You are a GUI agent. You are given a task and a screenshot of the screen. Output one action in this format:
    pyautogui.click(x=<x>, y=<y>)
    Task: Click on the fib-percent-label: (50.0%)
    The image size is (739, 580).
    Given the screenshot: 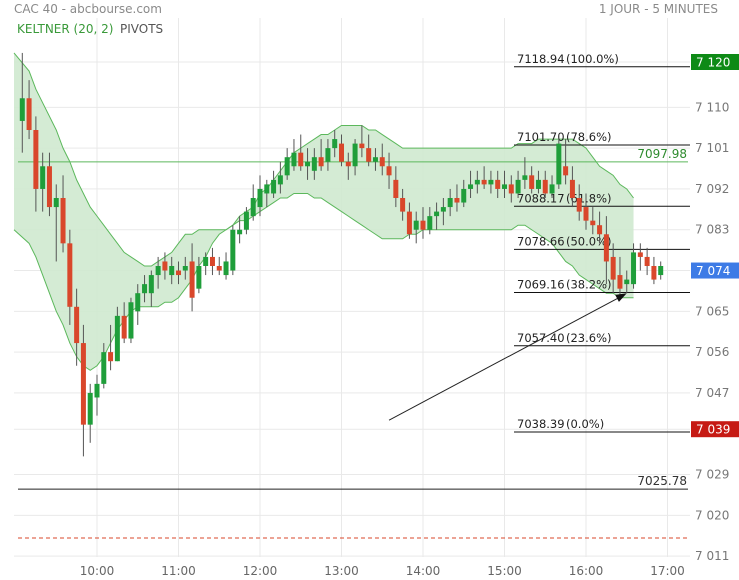 What is the action you would take?
    pyautogui.click(x=589, y=241)
    